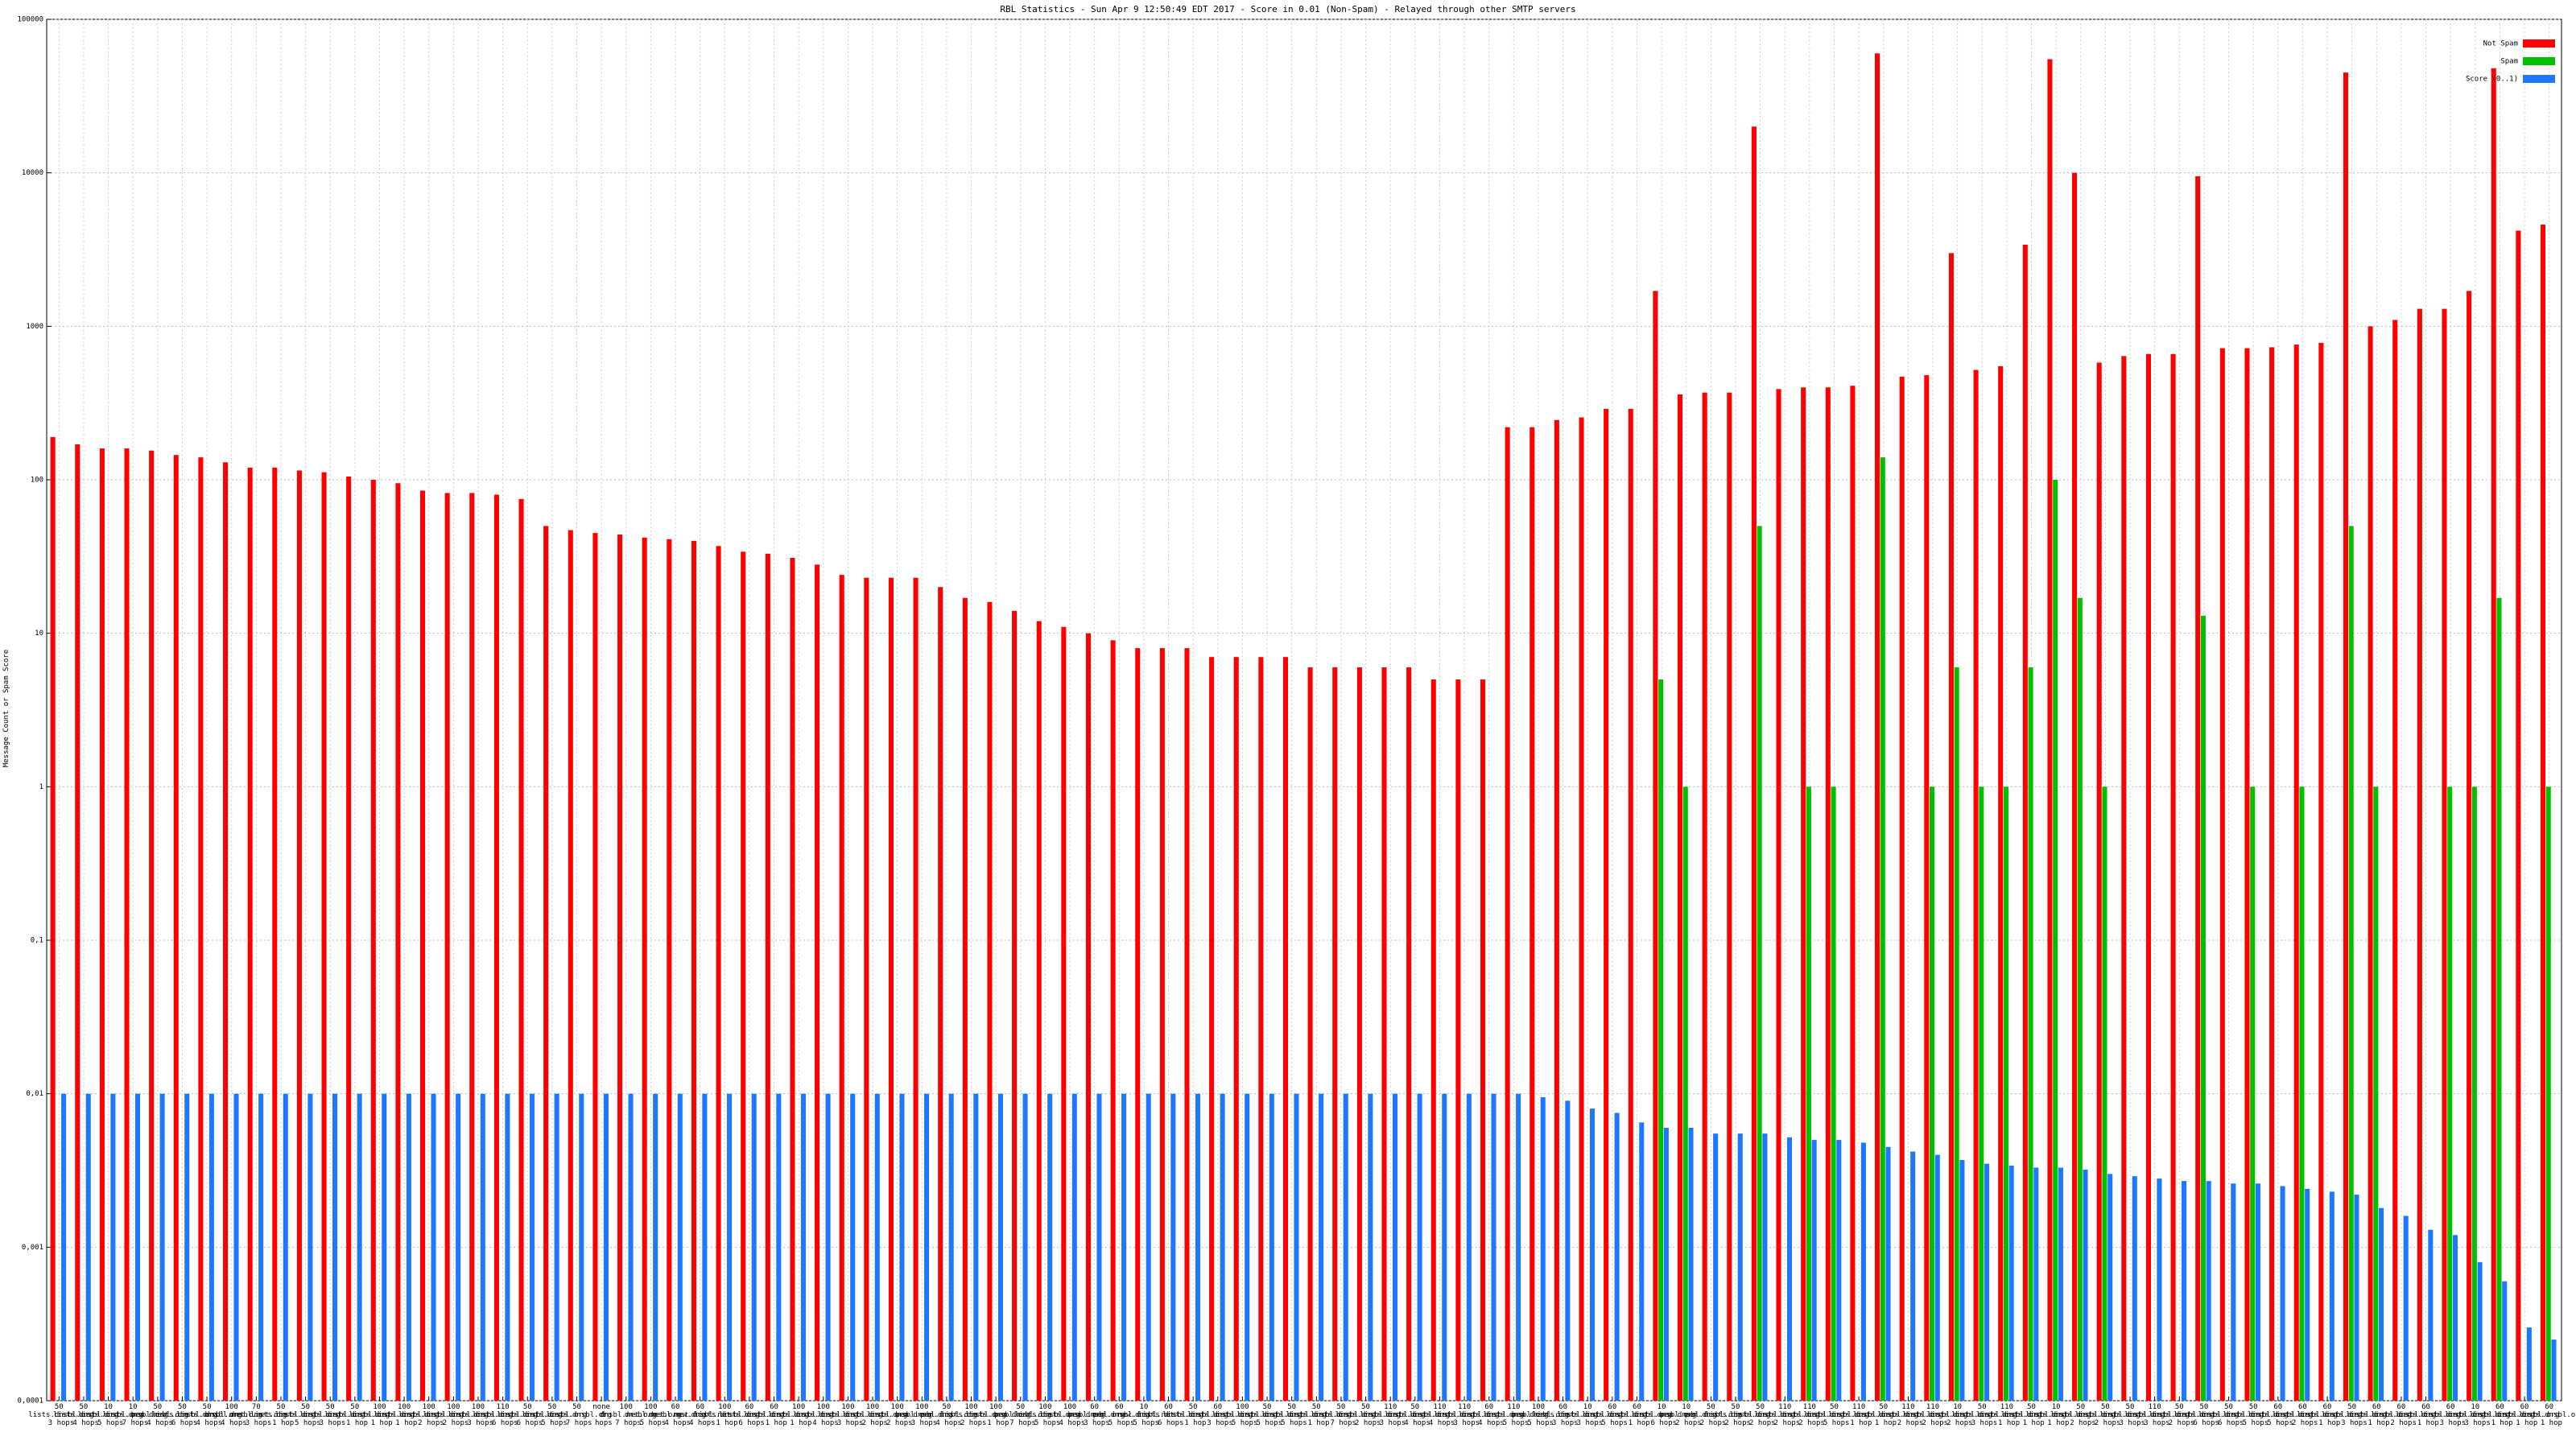 Image resolution: width=2576 pixels, height=1449 pixels. I want to click on x-tick-label: 10 lists.dnsbl.org 6 hops, so click(1662, 1415).